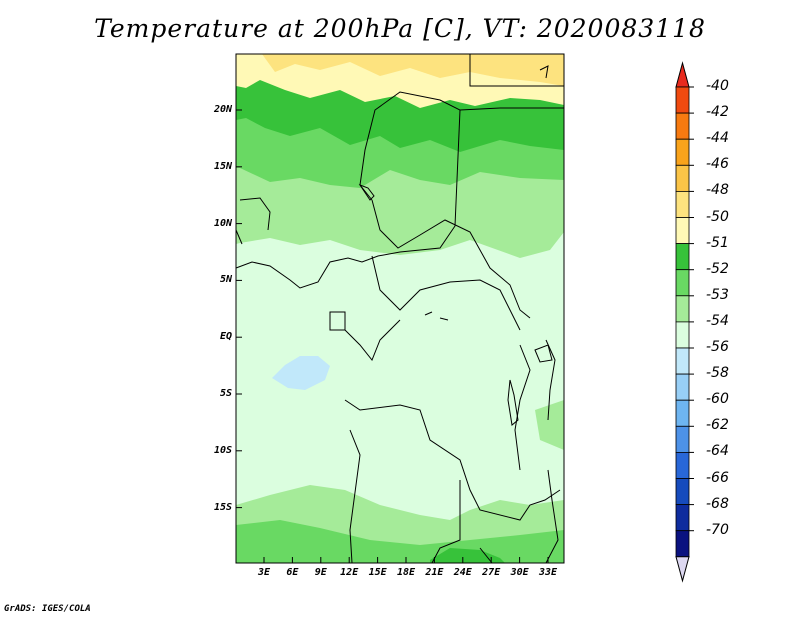 This screenshot has height=618, width=800. What do you see at coordinates (717, 216) in the screenshot?
I see `colorbar-label: -50` at bounding box center [717, 216].